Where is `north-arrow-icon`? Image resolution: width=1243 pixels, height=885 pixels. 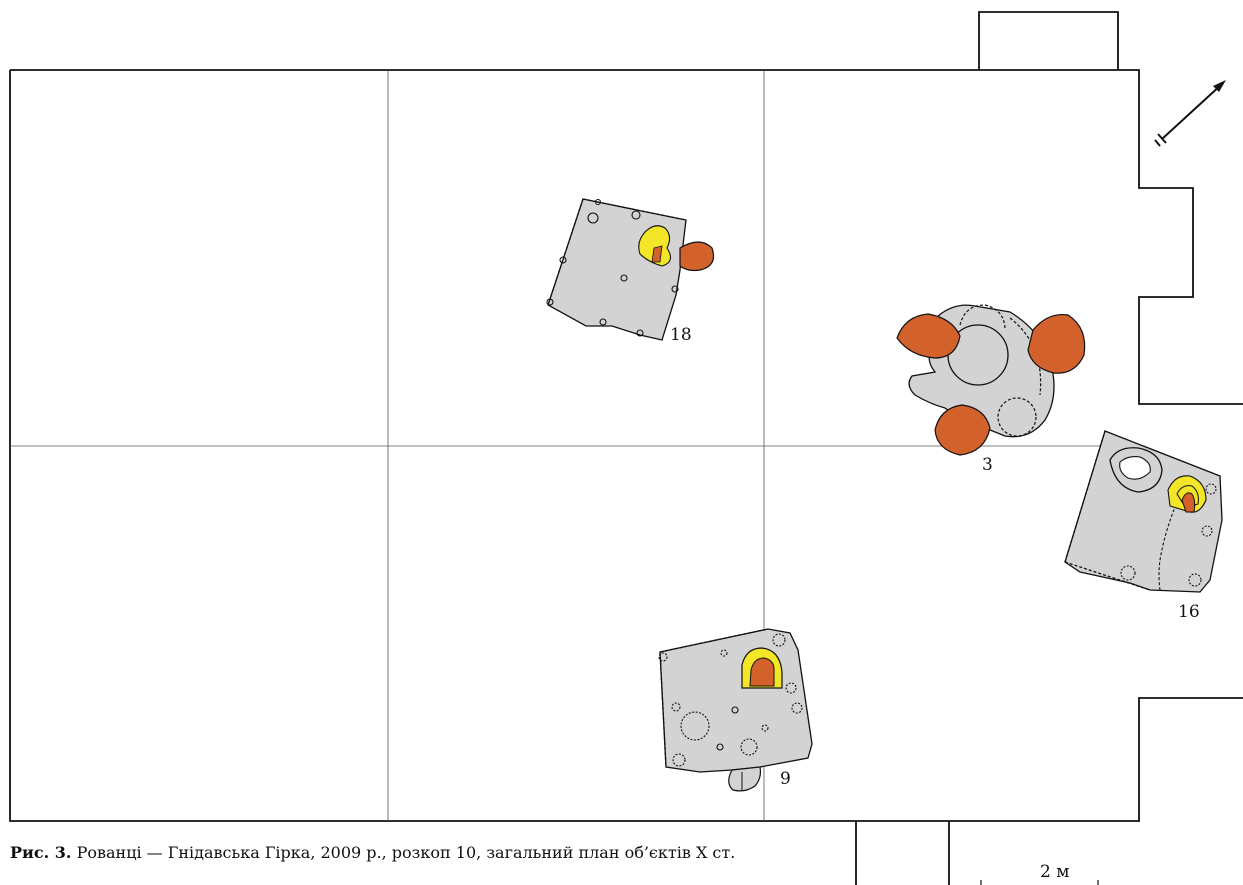
north-arrow-icon is located at coordinates (1190, 113).